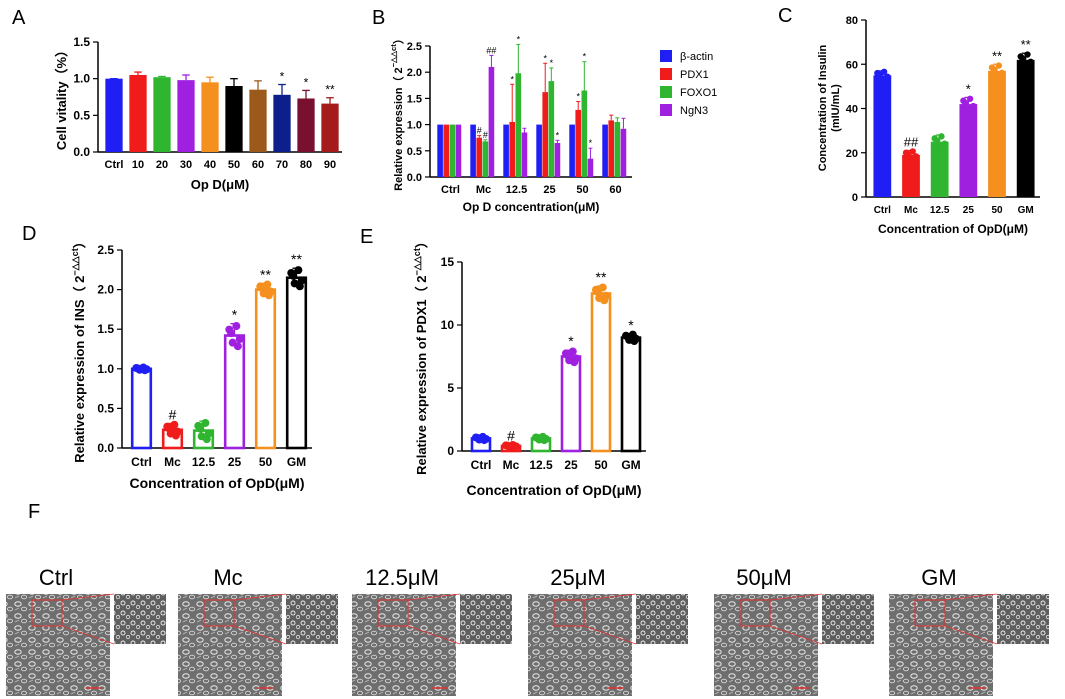 Image resolution: width=1065 pixels, height=699 pixels. What do you see at coordinates (378, 18) in the screenshot?
I see `panel-letter-b: B` at bounding box center [378, 18].